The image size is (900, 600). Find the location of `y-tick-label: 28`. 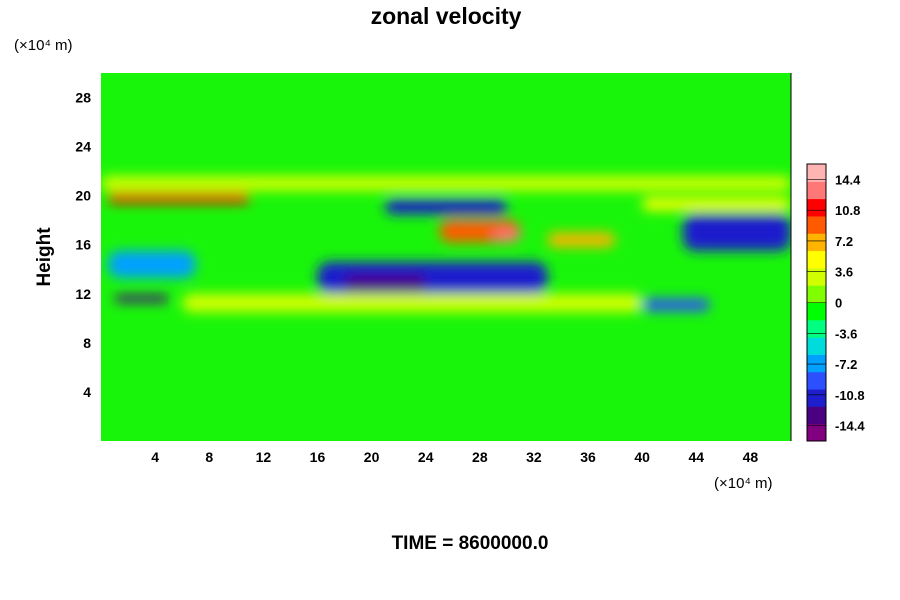

y-tick-label: 28 is located at coordinates (83, 98).